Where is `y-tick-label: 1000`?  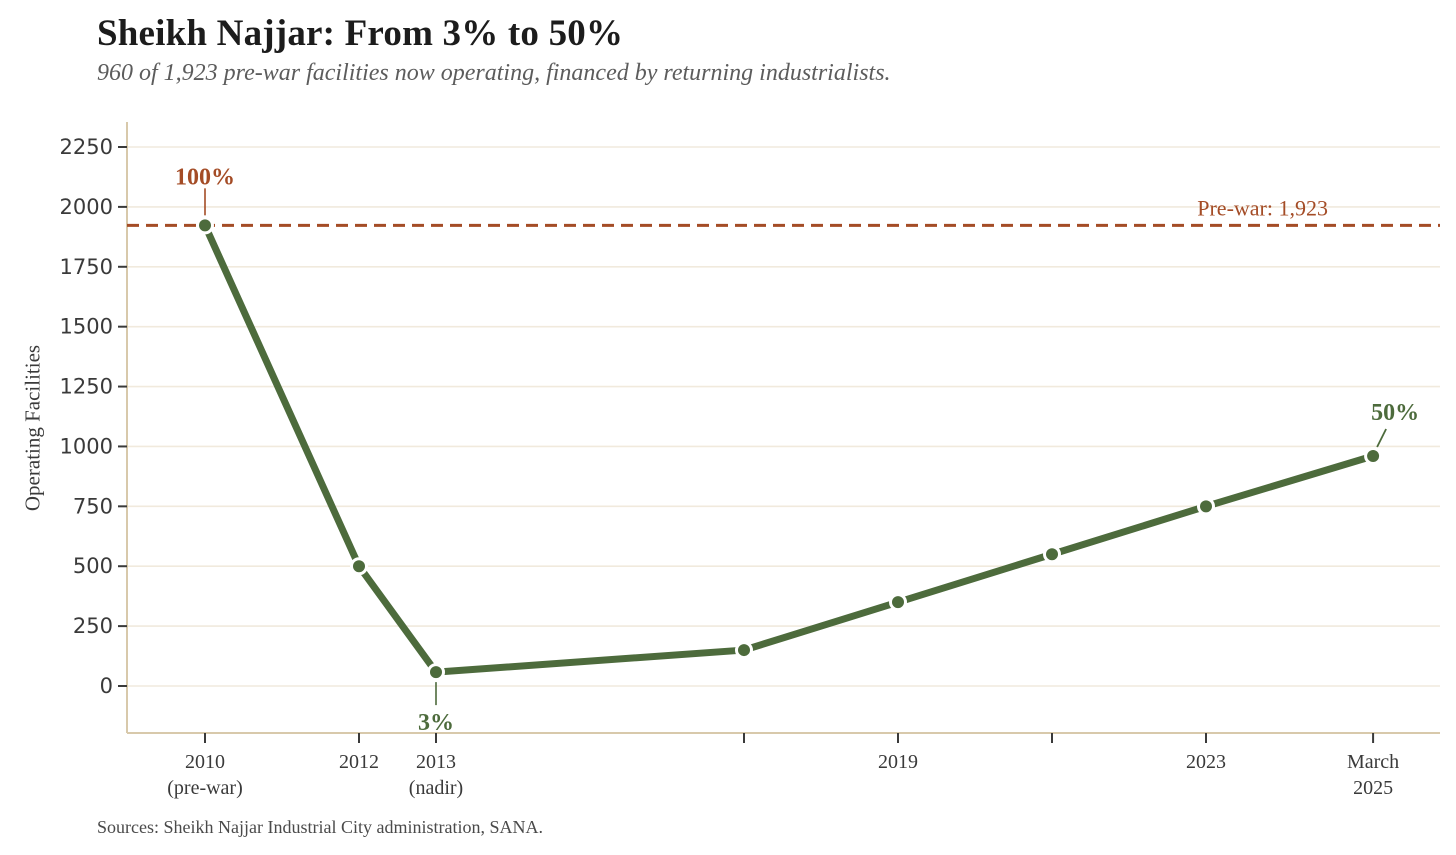 y-tick-label: 1000 is located at coordinates (86, 446).